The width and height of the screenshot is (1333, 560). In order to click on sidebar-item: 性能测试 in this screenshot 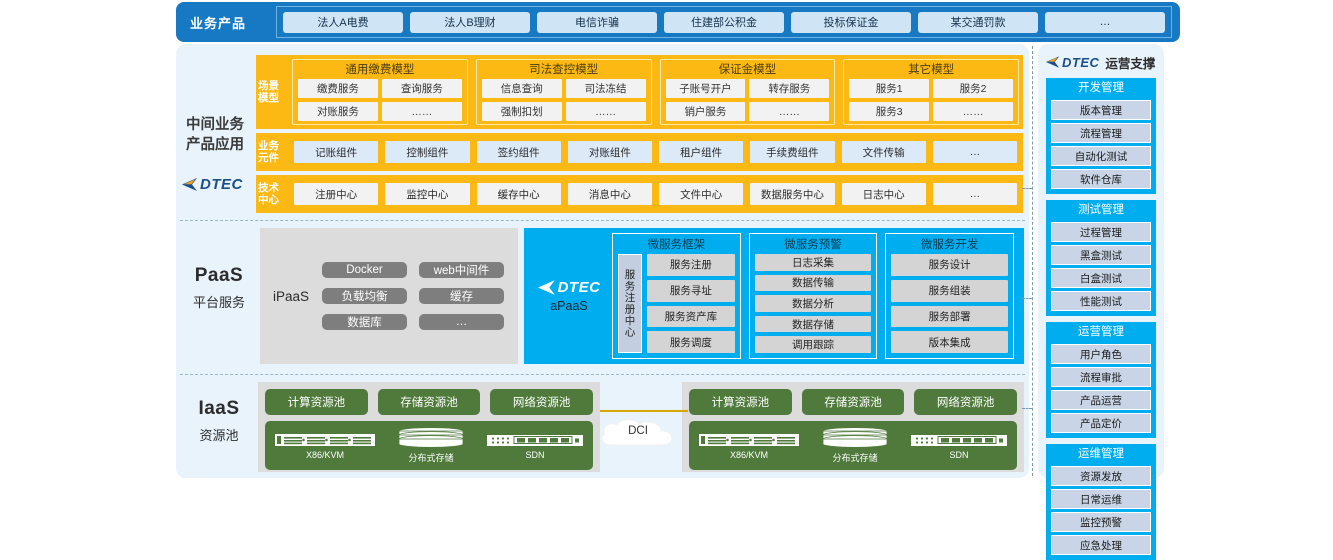, I will do `click(1101, 301)`.